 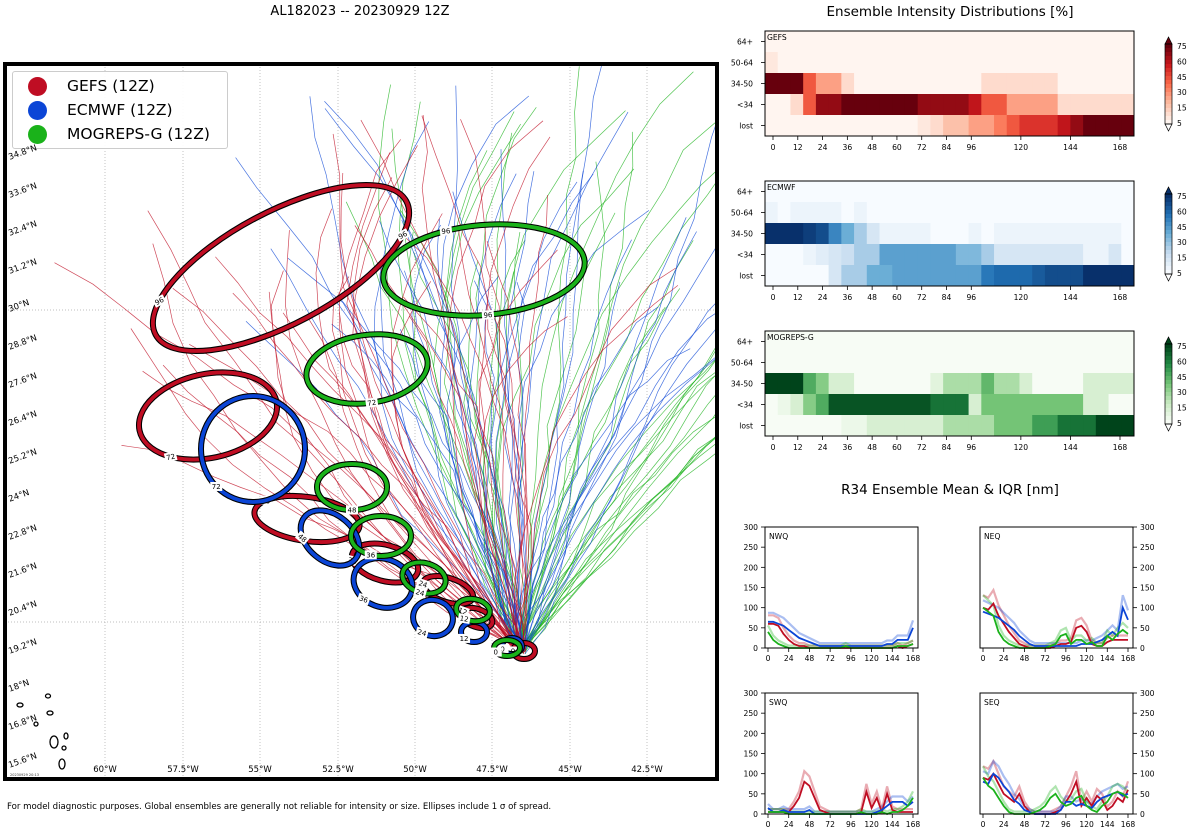 I want to click on r34-ytick: 300, so click(x=751, y=527).